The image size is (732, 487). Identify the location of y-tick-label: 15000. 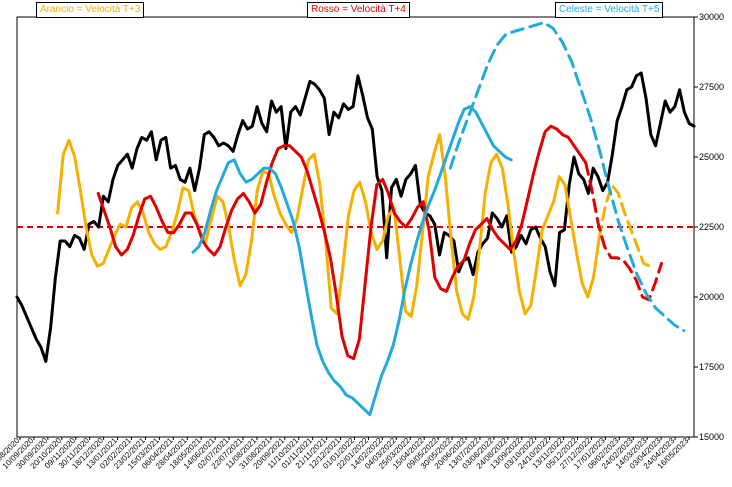
(711, 437).